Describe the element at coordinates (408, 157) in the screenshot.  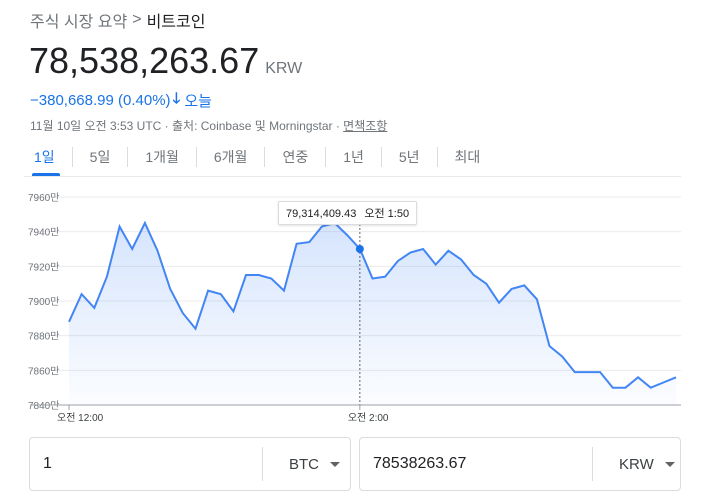
I see `tab-range: 5년` at that location.